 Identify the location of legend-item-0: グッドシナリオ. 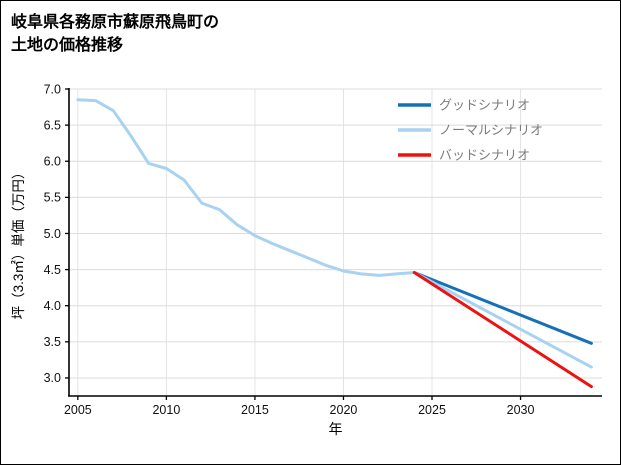
(464, 105).